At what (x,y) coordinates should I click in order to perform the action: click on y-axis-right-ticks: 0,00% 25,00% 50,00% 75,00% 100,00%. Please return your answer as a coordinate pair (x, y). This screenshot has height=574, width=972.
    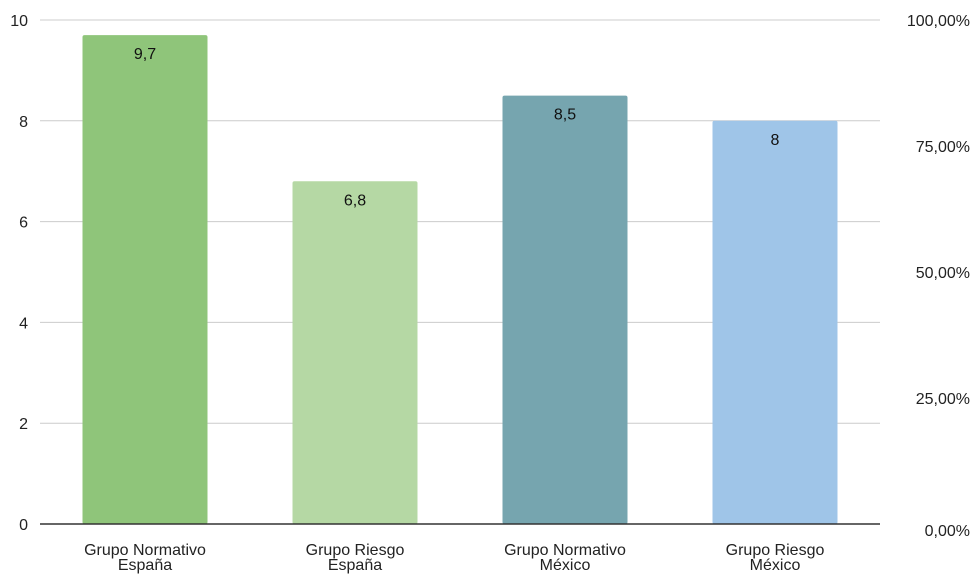
    Looking at the image, I should click on (938, 276).